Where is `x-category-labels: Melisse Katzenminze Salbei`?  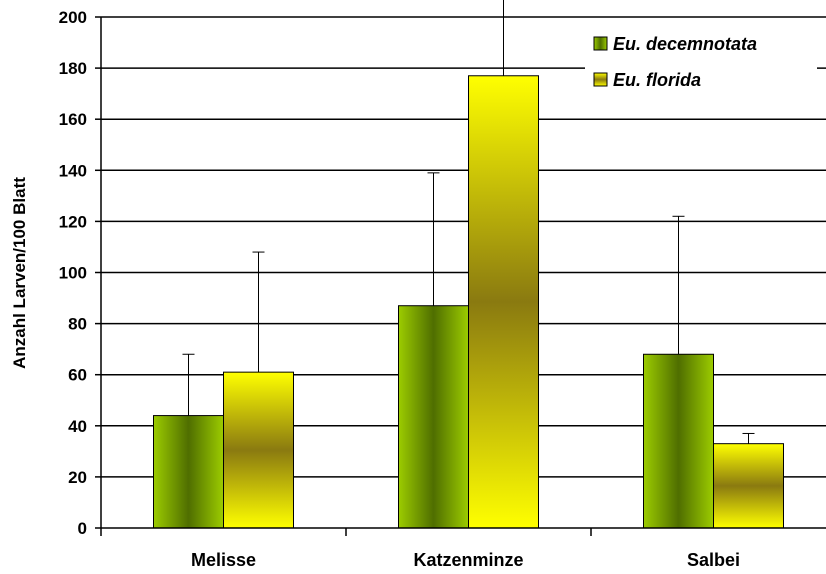
x-category-labels: Melisse Katzenminze Salbei is located at coordinates (465, 560).